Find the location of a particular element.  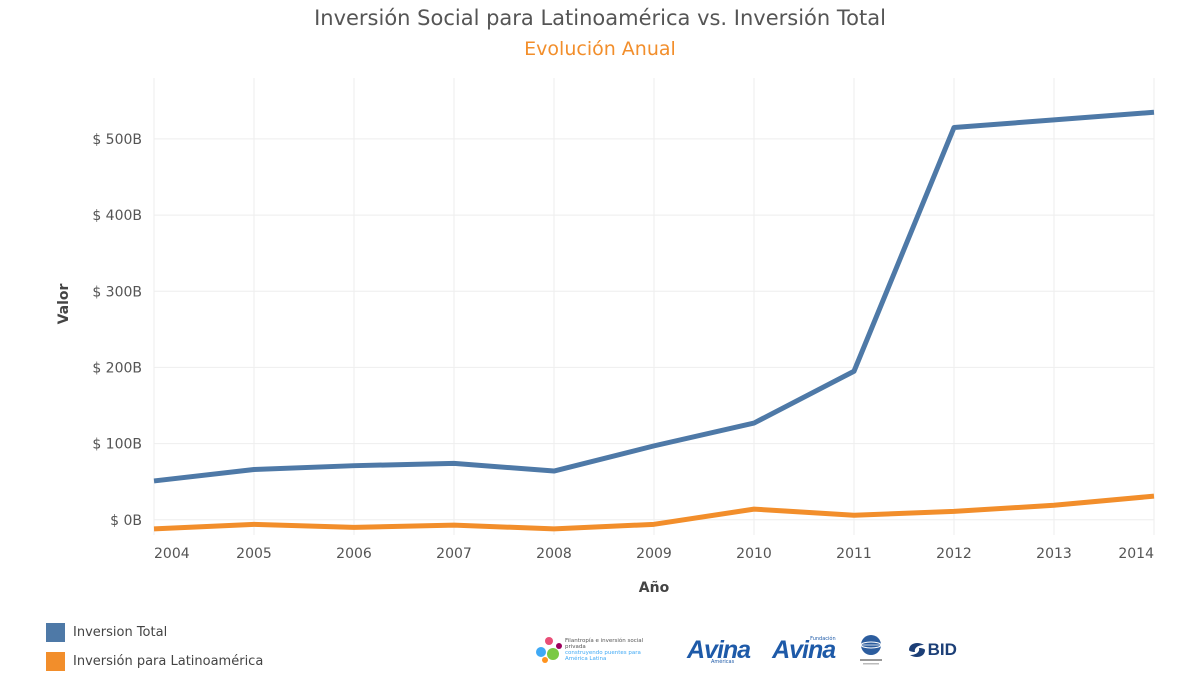

chart-subtitle: Evolución Anual is located at coordinates (600, 49).